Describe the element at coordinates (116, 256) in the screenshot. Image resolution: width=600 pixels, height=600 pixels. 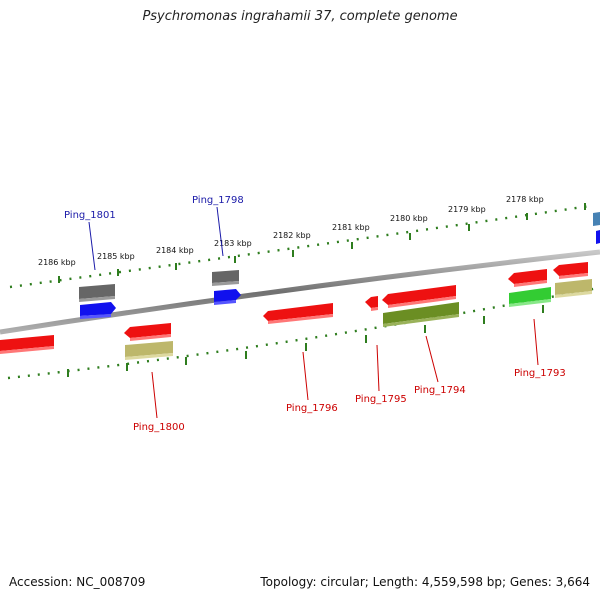
I see `scale-label: 2185 kbp` at that location.